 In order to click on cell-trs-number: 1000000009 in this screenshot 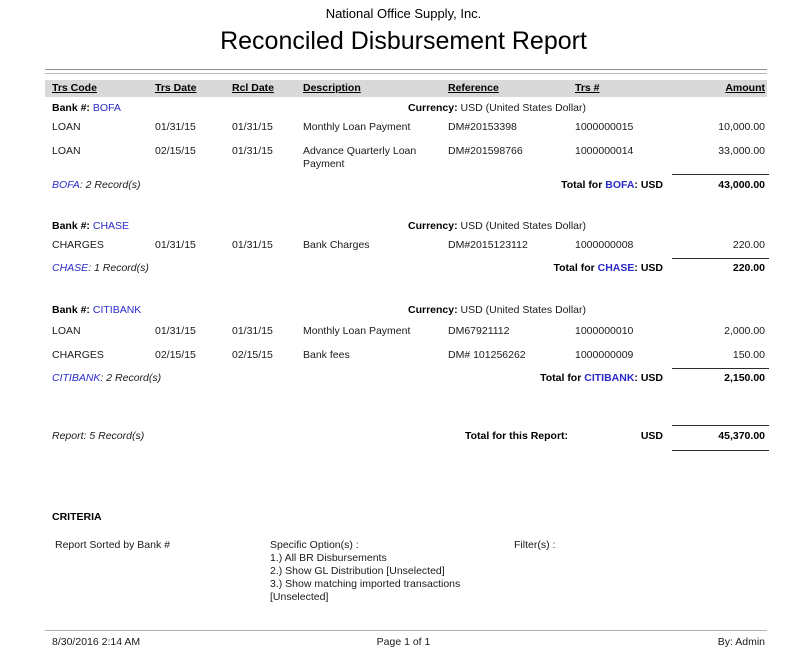, I will do `click(604, 355)`.